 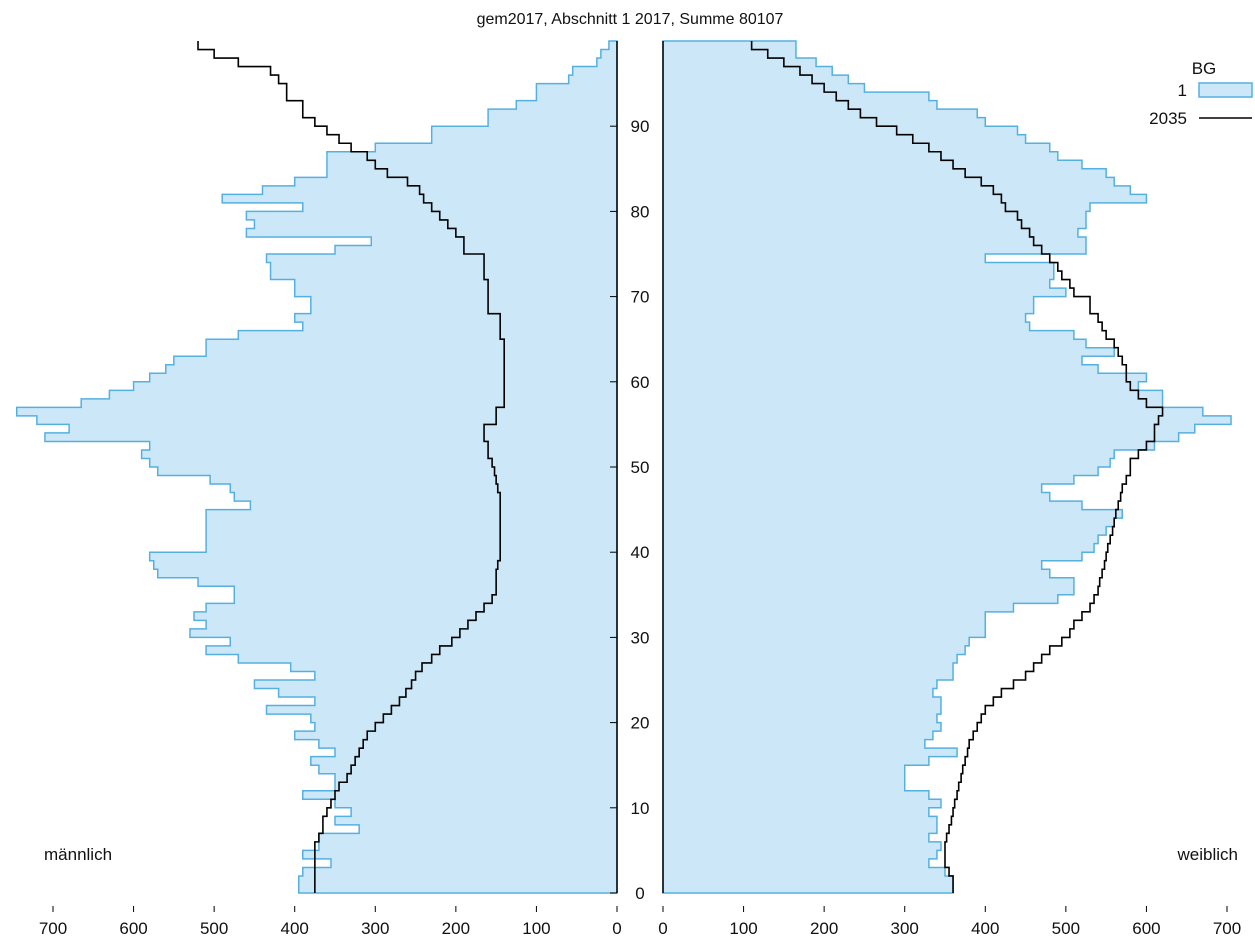 I want to click on x-tick-label-female: 100, so click(x=743, y=928).